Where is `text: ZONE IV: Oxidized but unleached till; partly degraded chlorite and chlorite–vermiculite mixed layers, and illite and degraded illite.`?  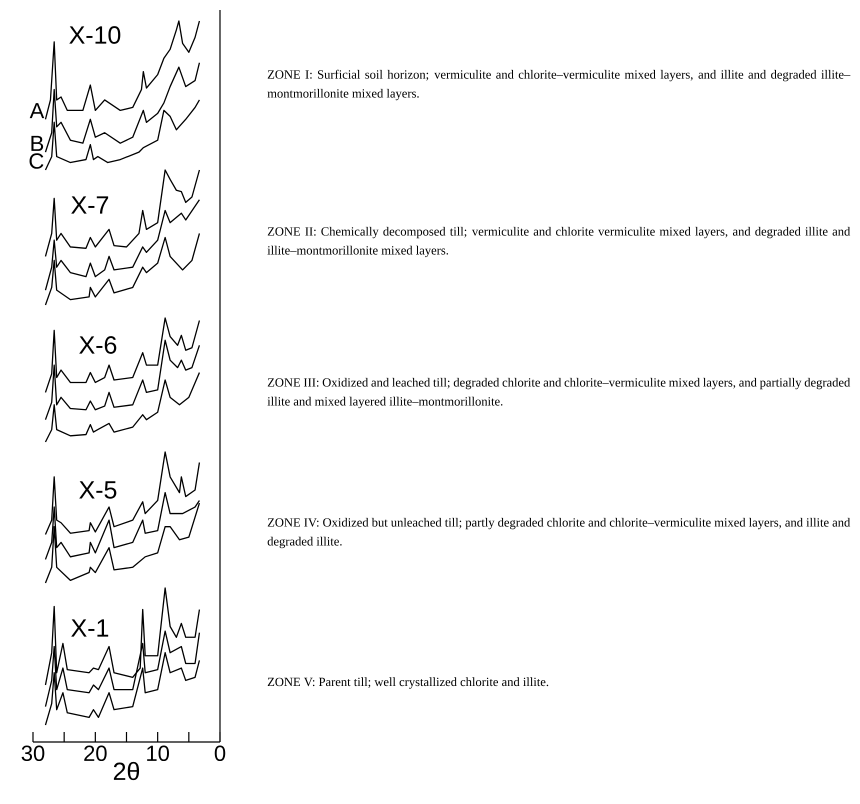
text: ZONE IV: Oxidized but unleached till; partly degraded chlorite and chlorite–vermiculite mixed layers, and illite and degraded illite. is located at coordinates (559, 533).